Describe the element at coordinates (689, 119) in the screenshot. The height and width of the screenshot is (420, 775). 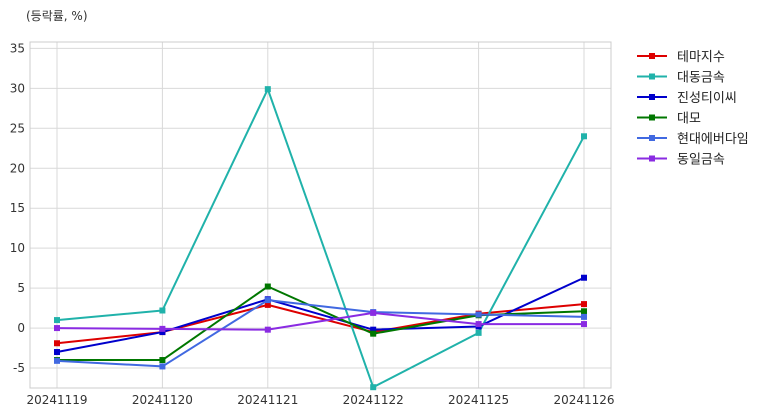
I see `legend-label-3: 대모` at that location.